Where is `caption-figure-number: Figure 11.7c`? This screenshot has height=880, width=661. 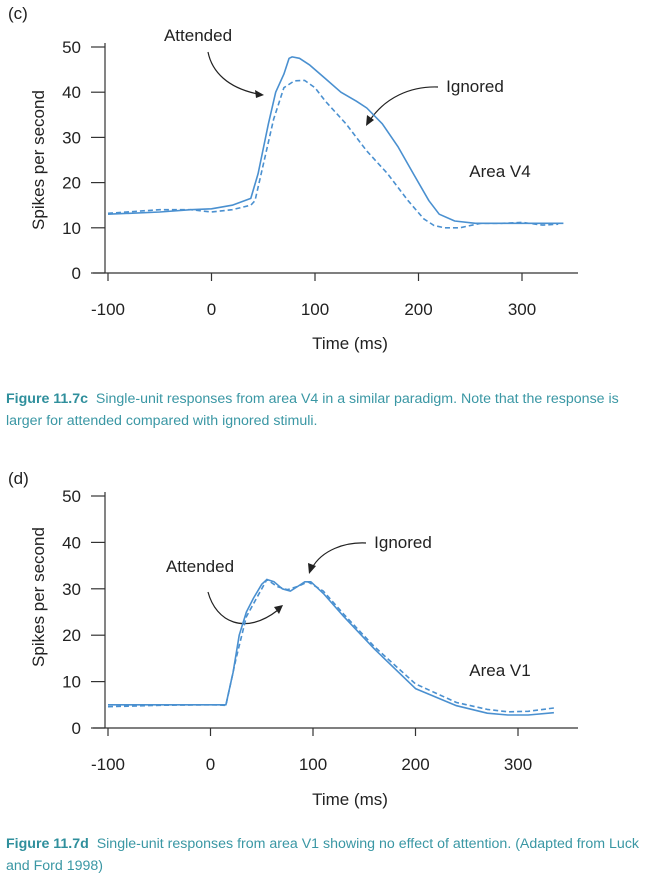
caption-figure-number: Figure 11.7c is located at coordinates (47, 399).